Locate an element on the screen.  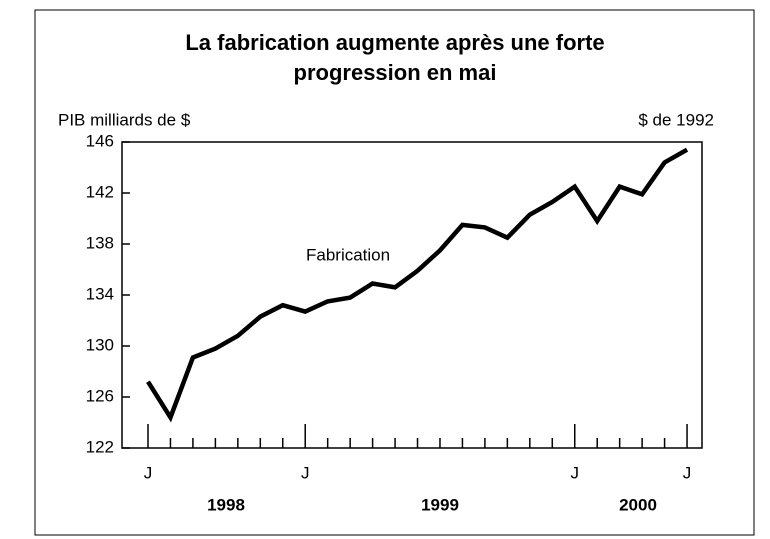
year-label: 1999 is located at coordinates (440, 504).